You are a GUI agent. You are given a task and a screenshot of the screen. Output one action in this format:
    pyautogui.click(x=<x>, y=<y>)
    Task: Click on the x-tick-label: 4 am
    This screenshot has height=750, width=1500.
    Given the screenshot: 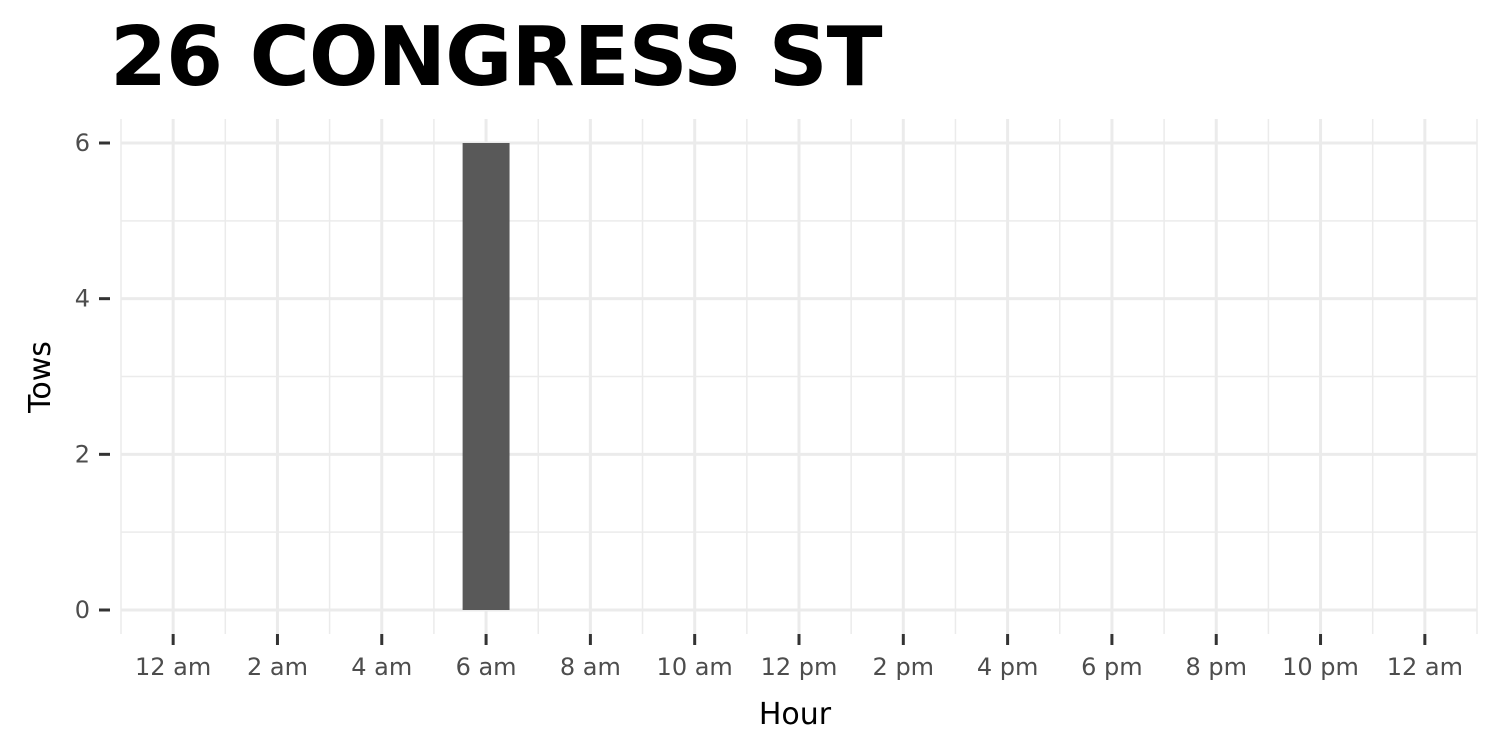 What is the action you would take?
    pyautogui.click(x=381, y=667)
    